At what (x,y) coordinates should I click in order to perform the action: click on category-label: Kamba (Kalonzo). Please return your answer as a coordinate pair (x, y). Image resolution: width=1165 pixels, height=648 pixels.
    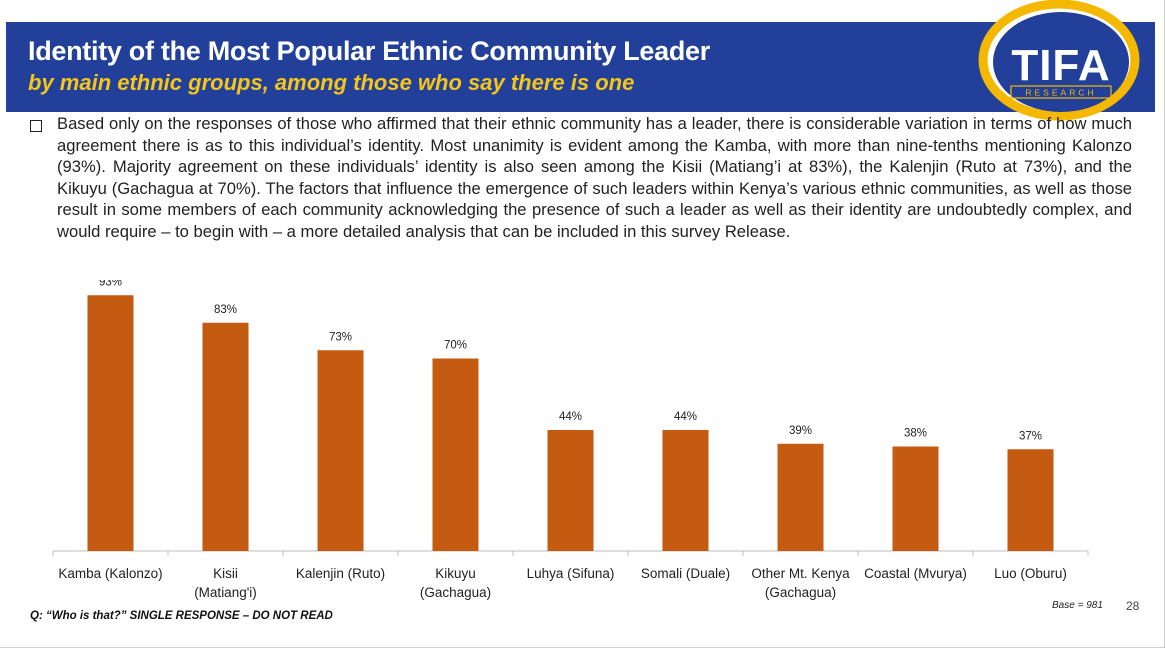
    Looking at the image, I should click on (110, 573).